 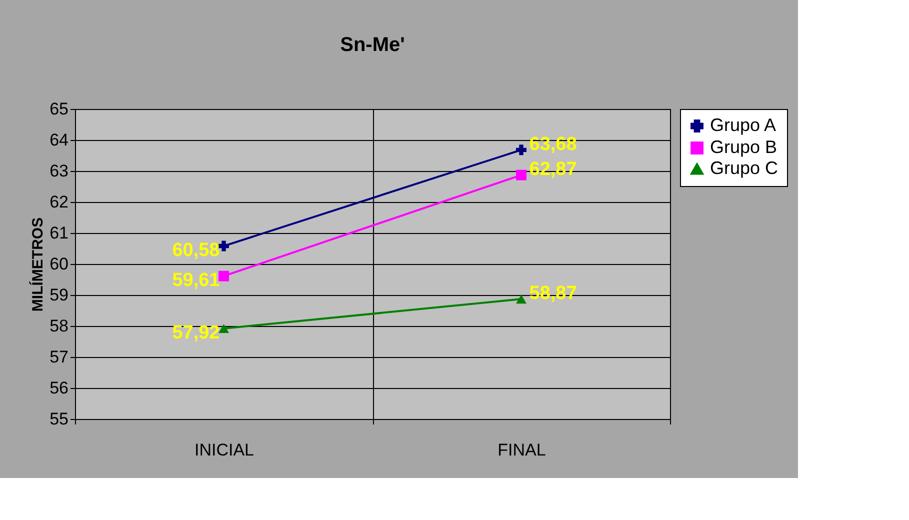 What do you see at coordinates (59, 109) in the screenshot?
I see `y-tick-label: 65` at bounding box center [59, 109].